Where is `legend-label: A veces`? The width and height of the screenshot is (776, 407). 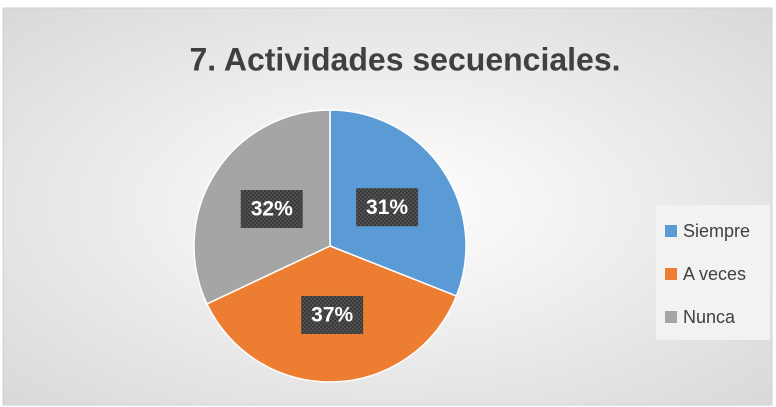 legend-label: A veces is located at coordinates (714, 274).